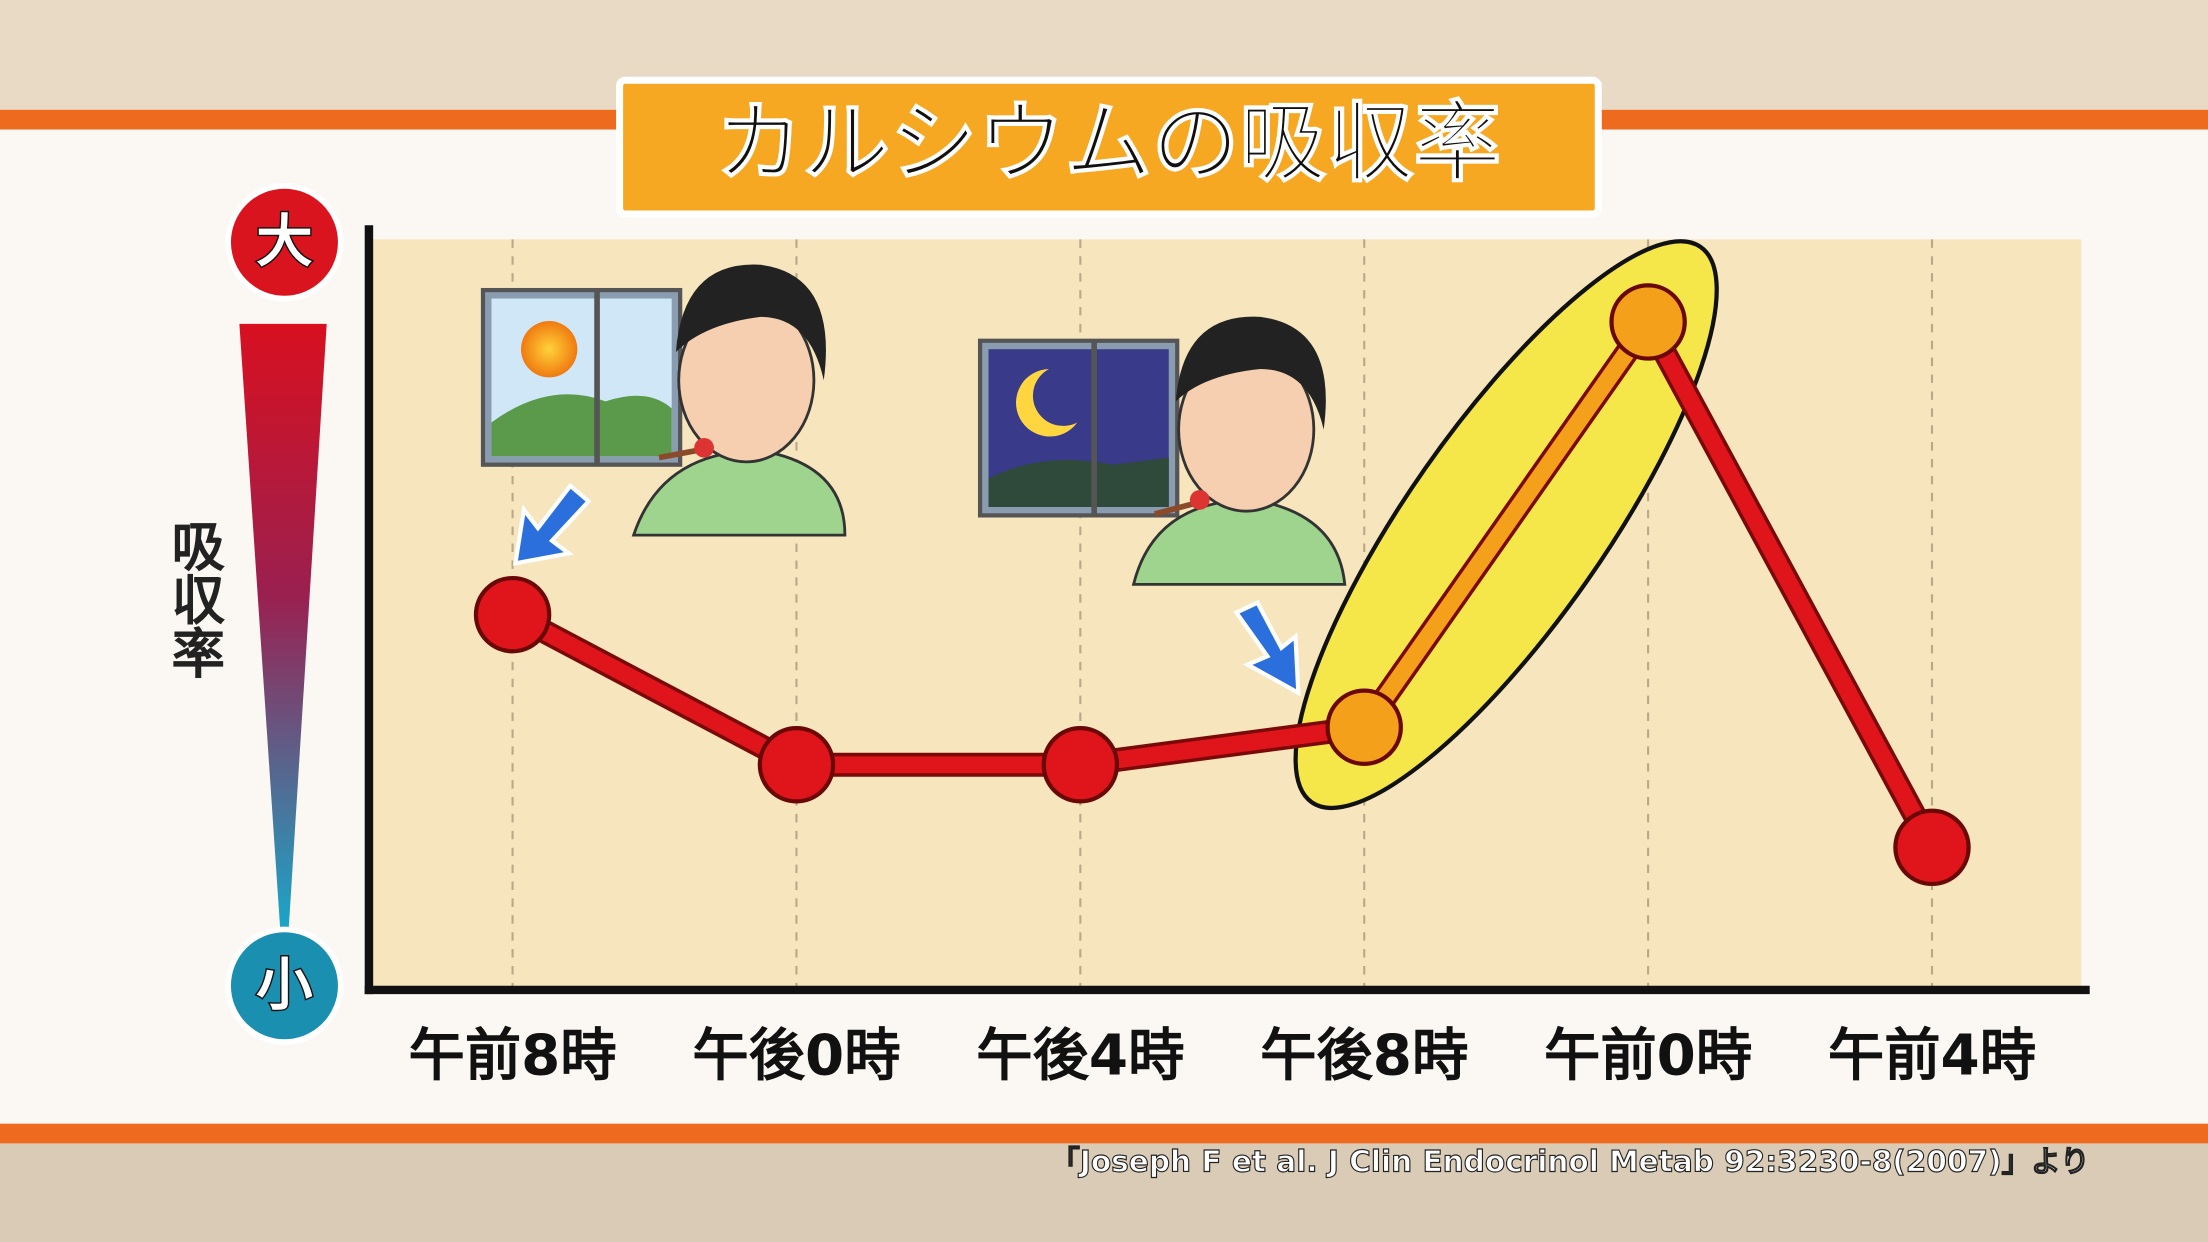 Image resolution: width=2208 pixels, height=1242 pixels. Describe the element at coordinates (283, 626) in the screenshot. I see `y-gauge` at that location.